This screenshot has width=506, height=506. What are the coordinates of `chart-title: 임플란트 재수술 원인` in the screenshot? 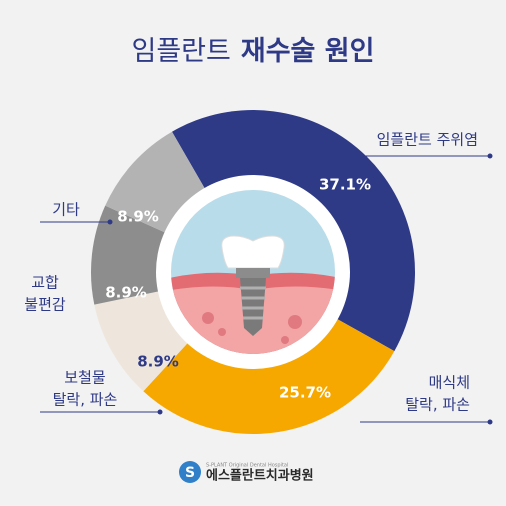 It's located at (253, 51).